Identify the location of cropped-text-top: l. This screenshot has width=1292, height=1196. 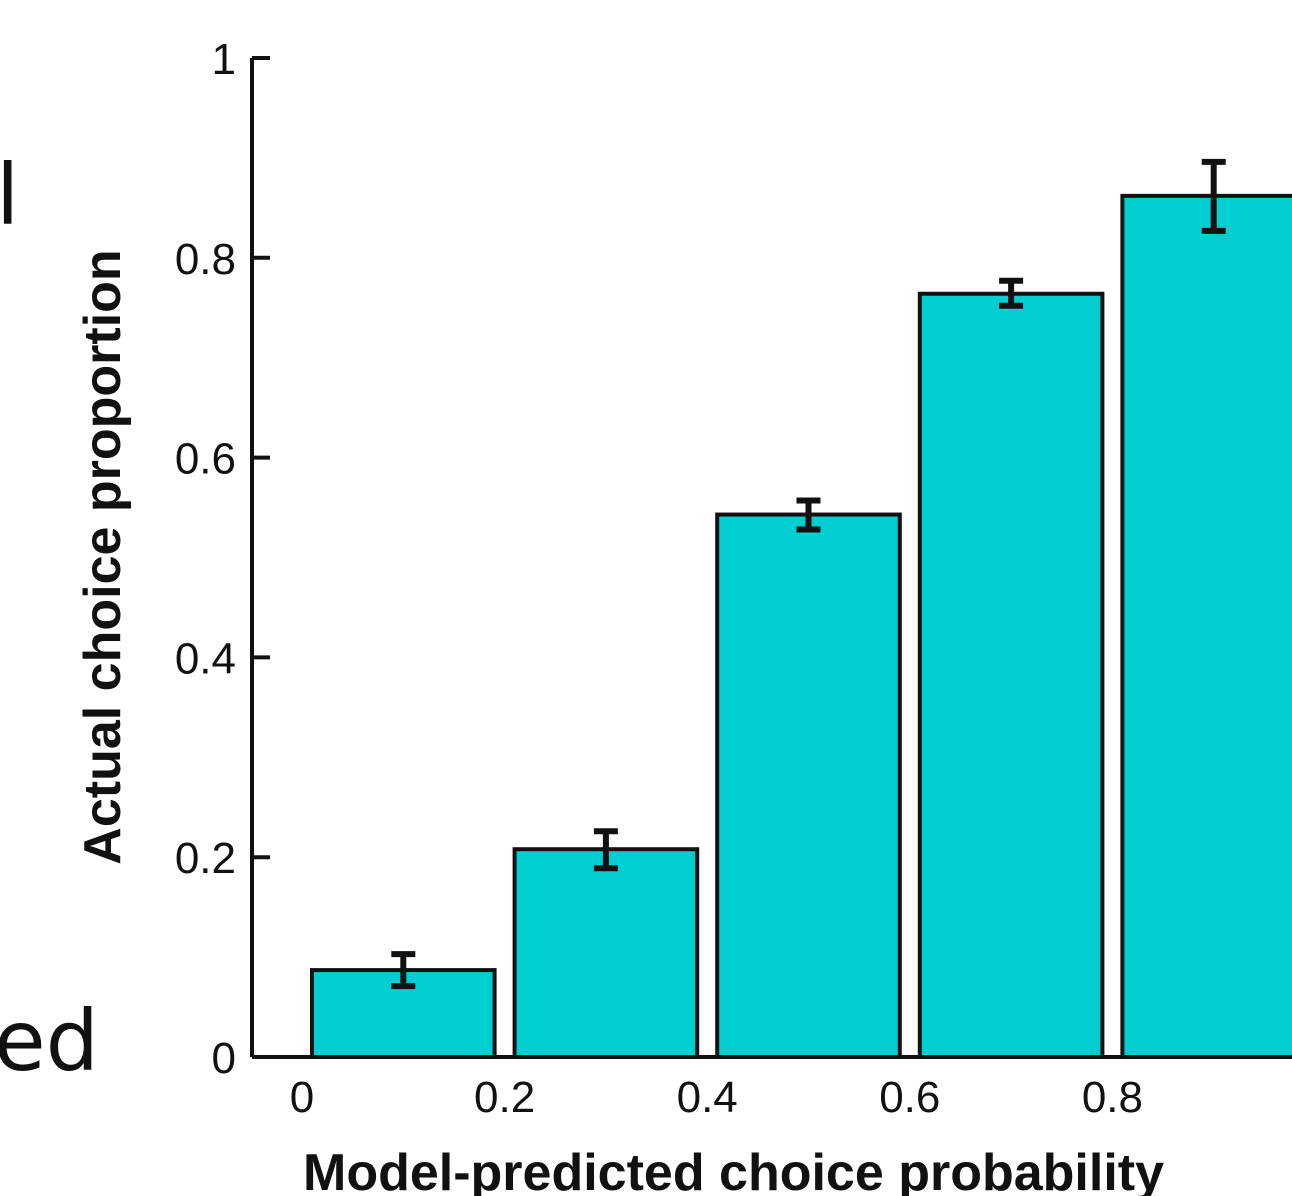
(9, 195).